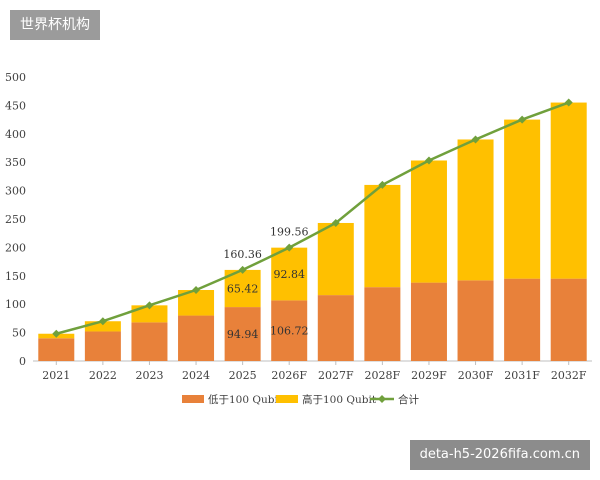 The height and width of the screenshot is (480, 600). I want to click on y-tick-label: 150, so click(15, 276).